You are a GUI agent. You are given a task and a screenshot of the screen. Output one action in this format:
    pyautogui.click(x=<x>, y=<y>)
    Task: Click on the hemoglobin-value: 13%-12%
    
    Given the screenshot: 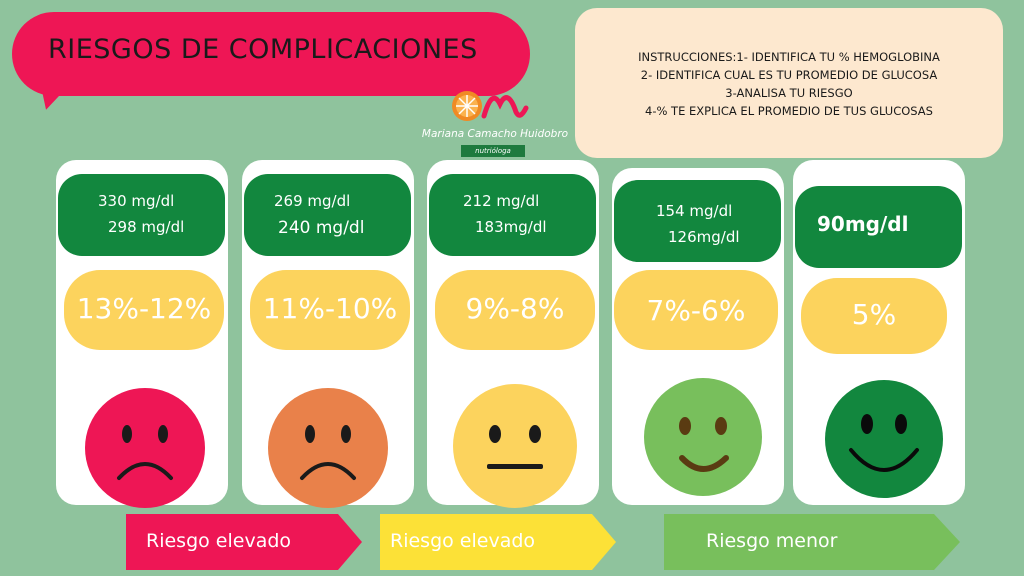 What is the action you would take?
    pyautogui.click(x=144, y=308)
    